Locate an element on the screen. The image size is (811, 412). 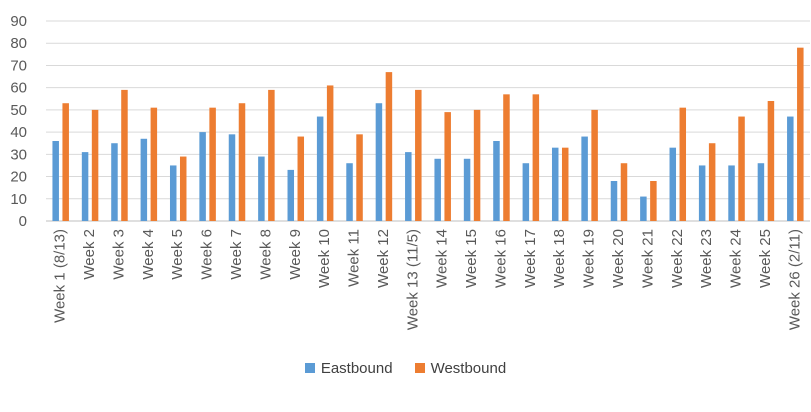
y-tick-label-0: 0 is located at coordinates (23, 221).